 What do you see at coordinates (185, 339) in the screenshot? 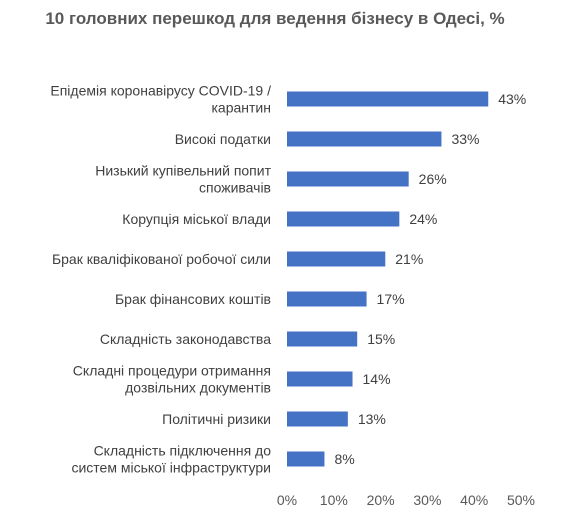
I see `category-label: Складність законодавства` at bounding box center [185, 339].